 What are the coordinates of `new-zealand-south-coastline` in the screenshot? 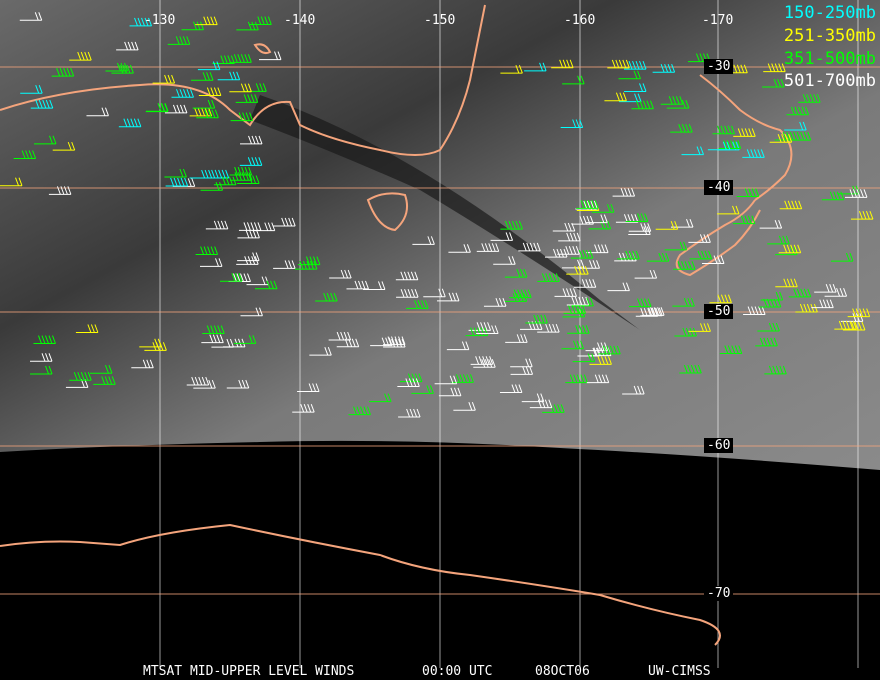 It's located at (718, 238).